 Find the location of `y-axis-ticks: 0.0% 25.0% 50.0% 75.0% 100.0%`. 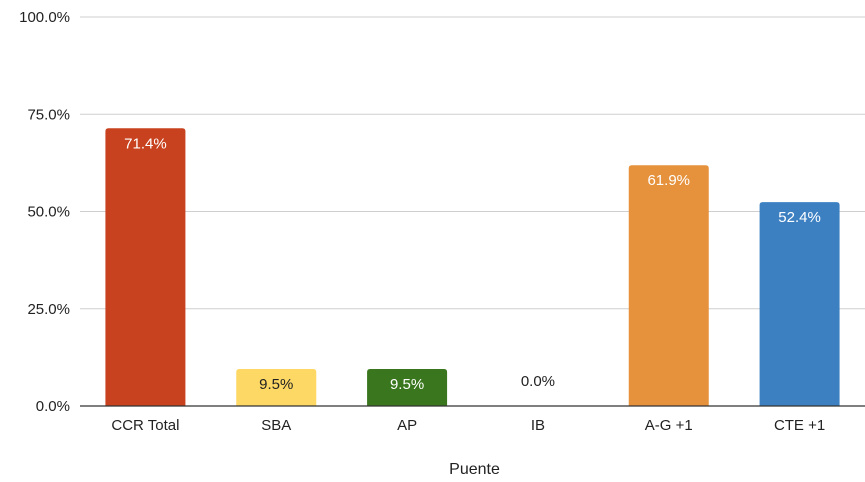

y-axis-ticks: 0.0% 25.0% 50.0% 75.0% 100.0% is located at coordinates (44, 212).